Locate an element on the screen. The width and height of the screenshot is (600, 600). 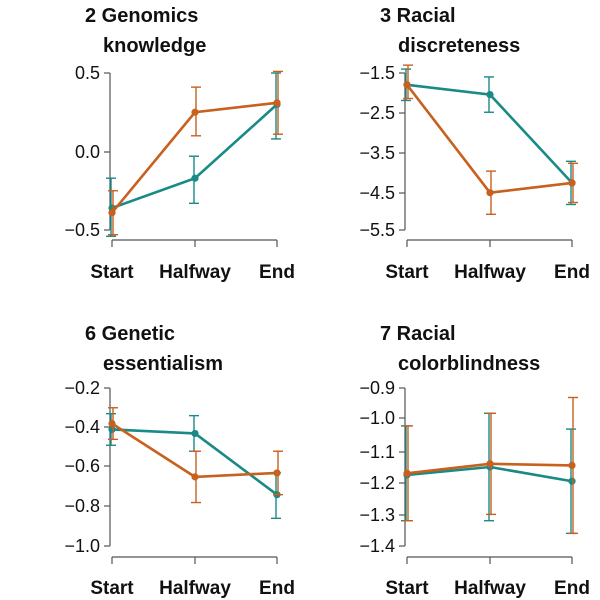
panel-5-title: 6 Genetic is located at coordinates (130, 334).